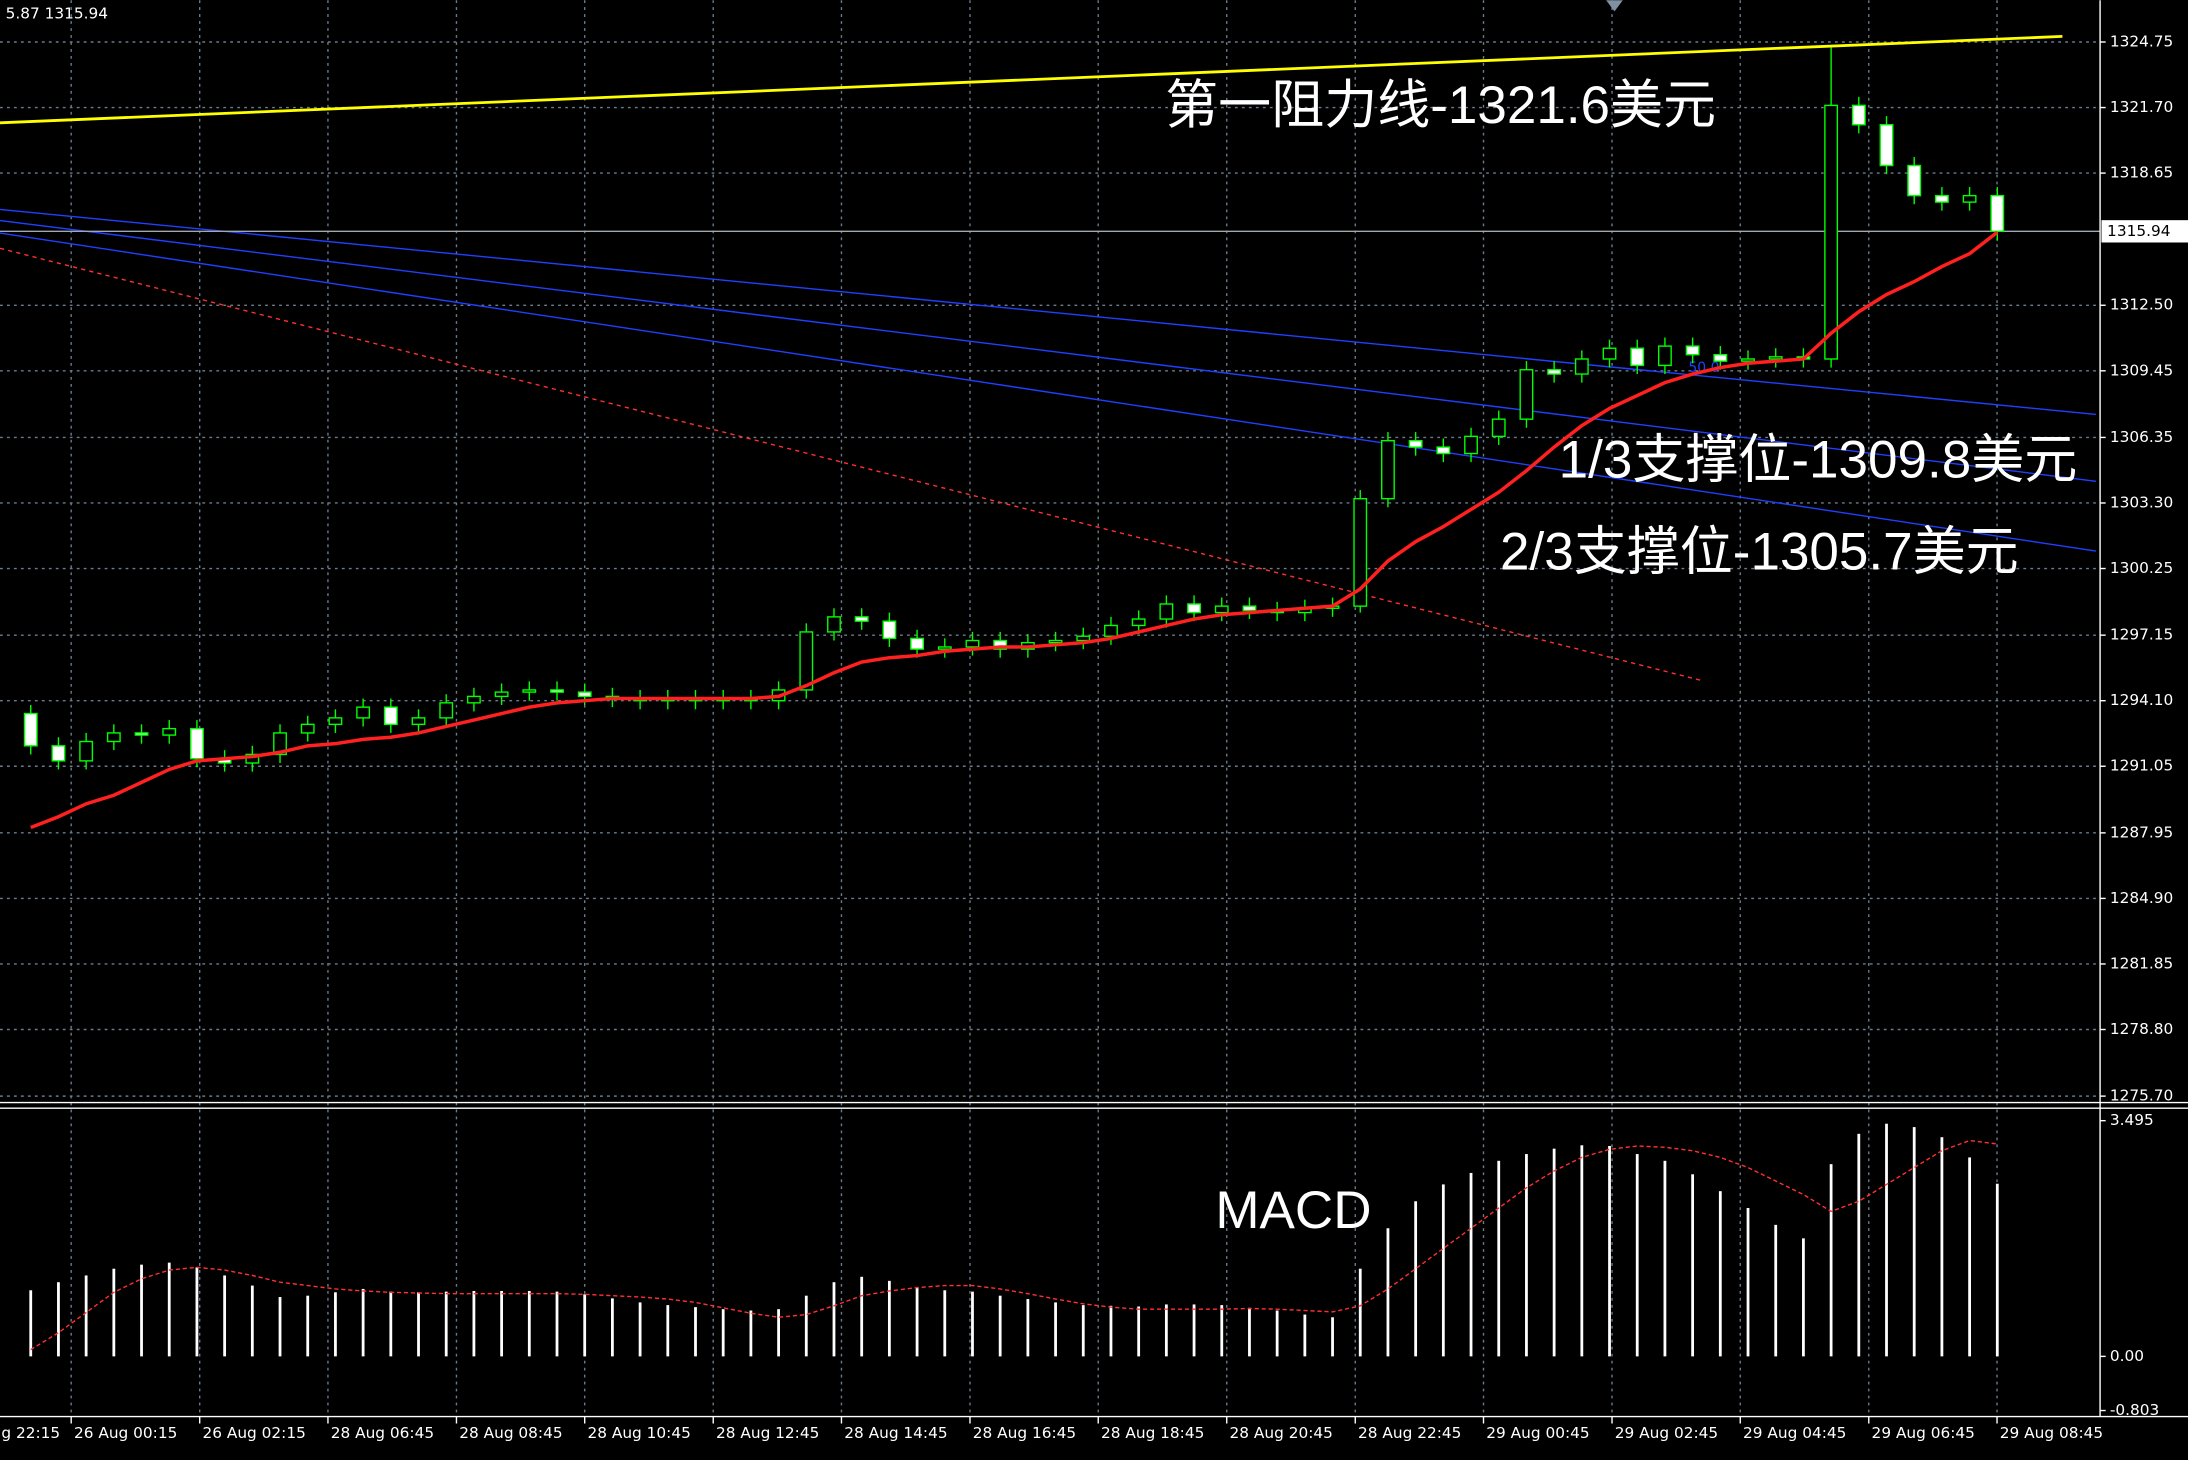 The image size is (2188, 1460). What do you see at coordinates (2141, 305) in the screenshot?
I see `y-tick-label: 1312.50` at bounding box center [2141, 305].